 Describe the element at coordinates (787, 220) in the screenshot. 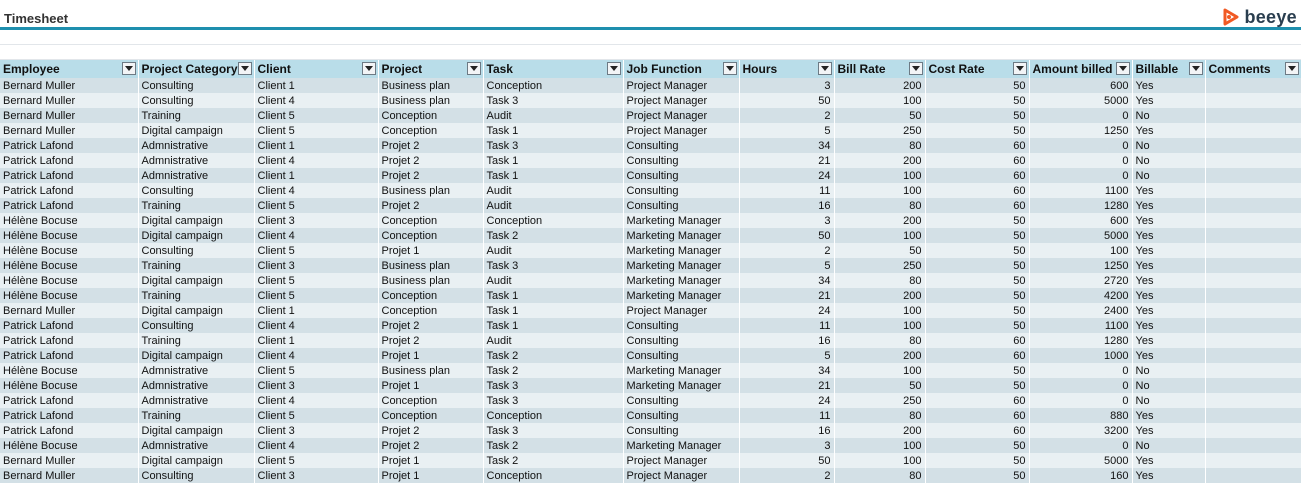

I see `cell-hours: 3` at that location.